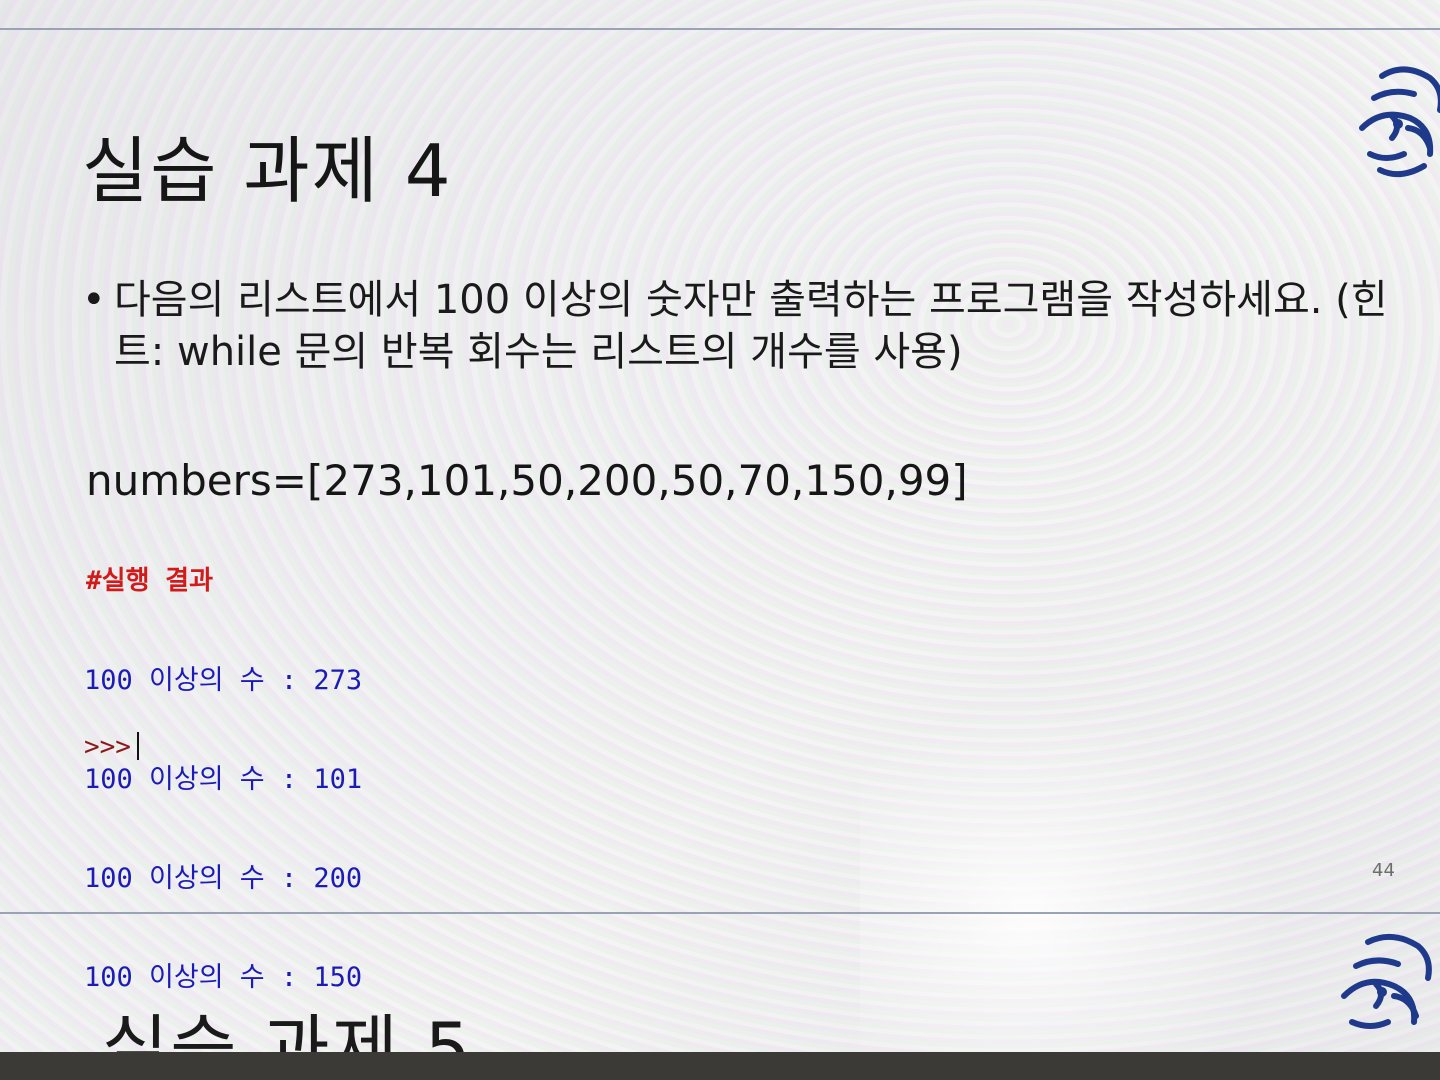 Image resolution: width=1440 pixels, height=1080 pixels. Describe the element at coordinates (223, 680) in the screenshot. I see `output-line: 100 이상의 수 : 273` at that location.